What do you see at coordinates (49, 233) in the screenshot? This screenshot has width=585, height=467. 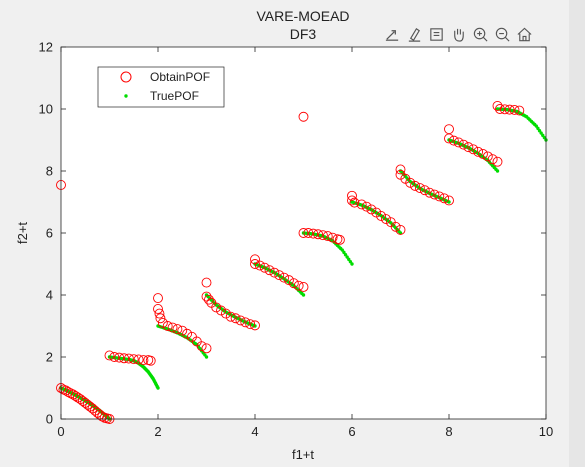 I see `y-tick-label: 6` at bounding box center [49, 233].